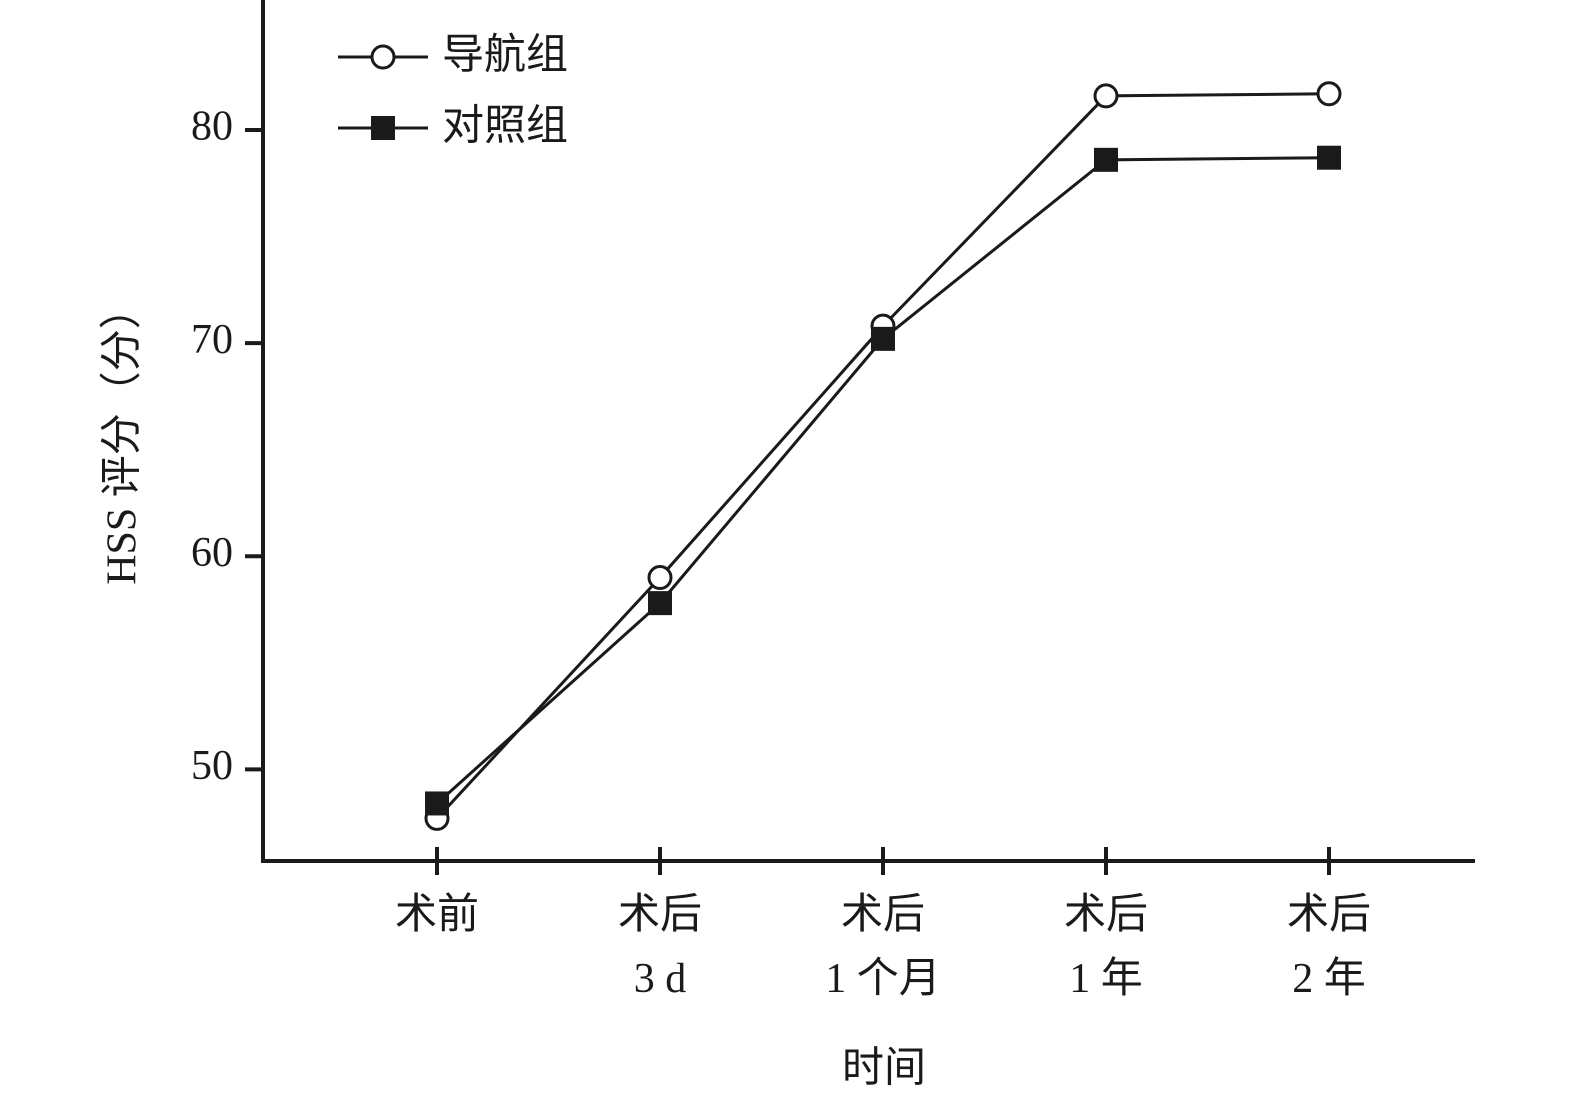 Image resolution: width=1575 pixels, height=1112 pixels. Describe the element at coordinates (1329, 947) in the screenshot. I see `x-tick-label: 术后 2 年` at that location.